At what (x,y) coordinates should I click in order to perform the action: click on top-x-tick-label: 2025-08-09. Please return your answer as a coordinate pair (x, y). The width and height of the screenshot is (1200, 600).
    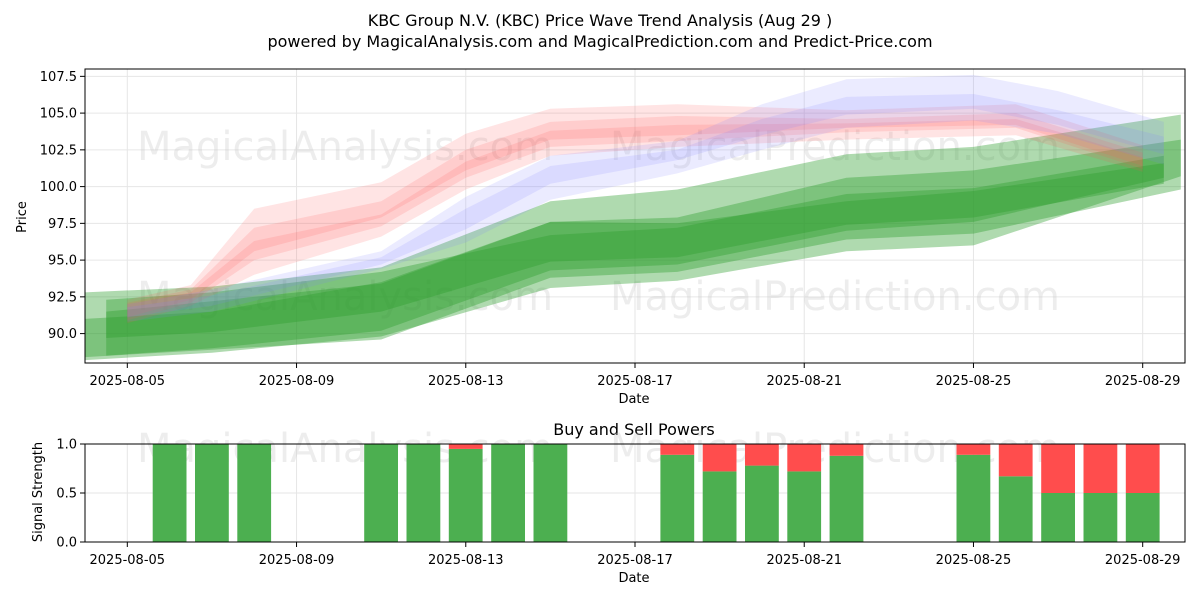
    Looking at the image, I should click on (297, 381).